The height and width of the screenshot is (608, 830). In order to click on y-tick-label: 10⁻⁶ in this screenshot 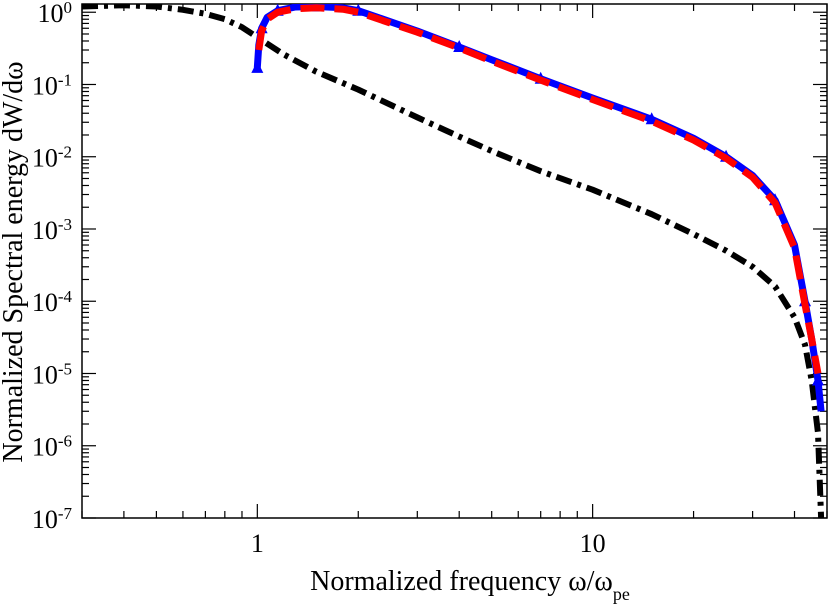, I will do `click(52, 446)`.